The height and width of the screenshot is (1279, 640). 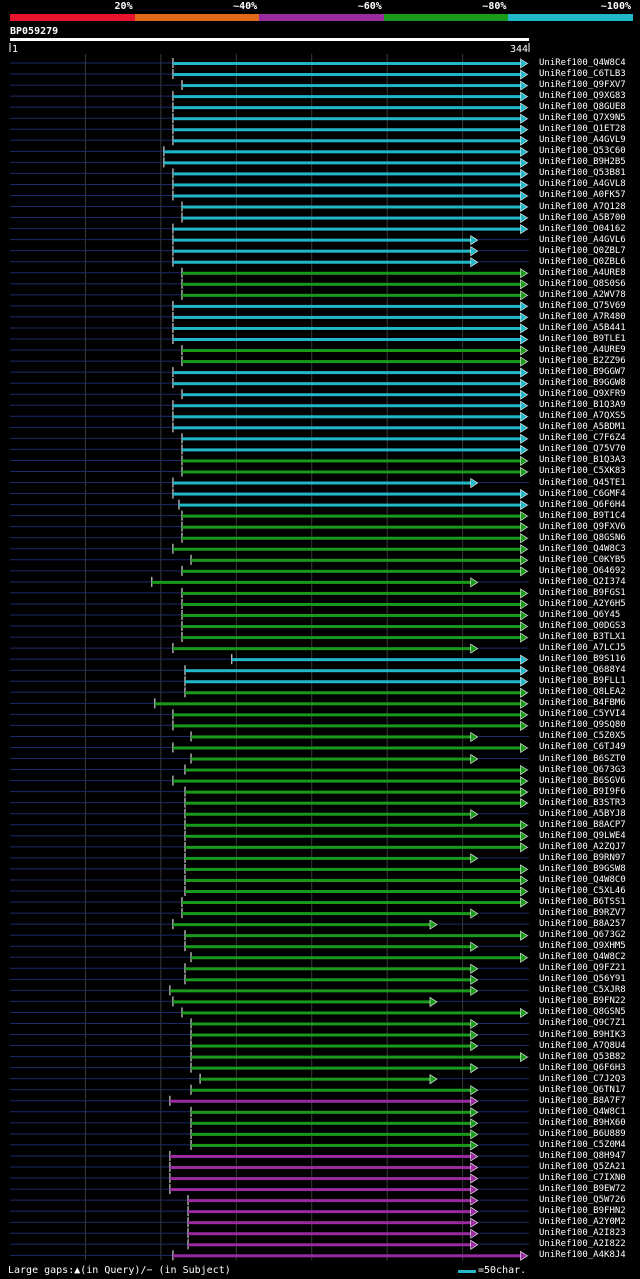 What do you see at coordinates (582, 471) in the screenshot?
I see `hit-label: UniRef100_C5XK83` at bounding box center [582, 471].